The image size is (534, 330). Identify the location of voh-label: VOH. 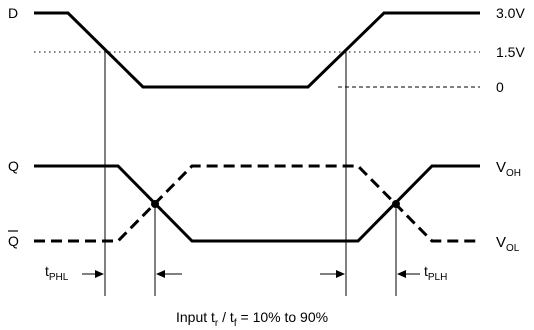
(508, 169).